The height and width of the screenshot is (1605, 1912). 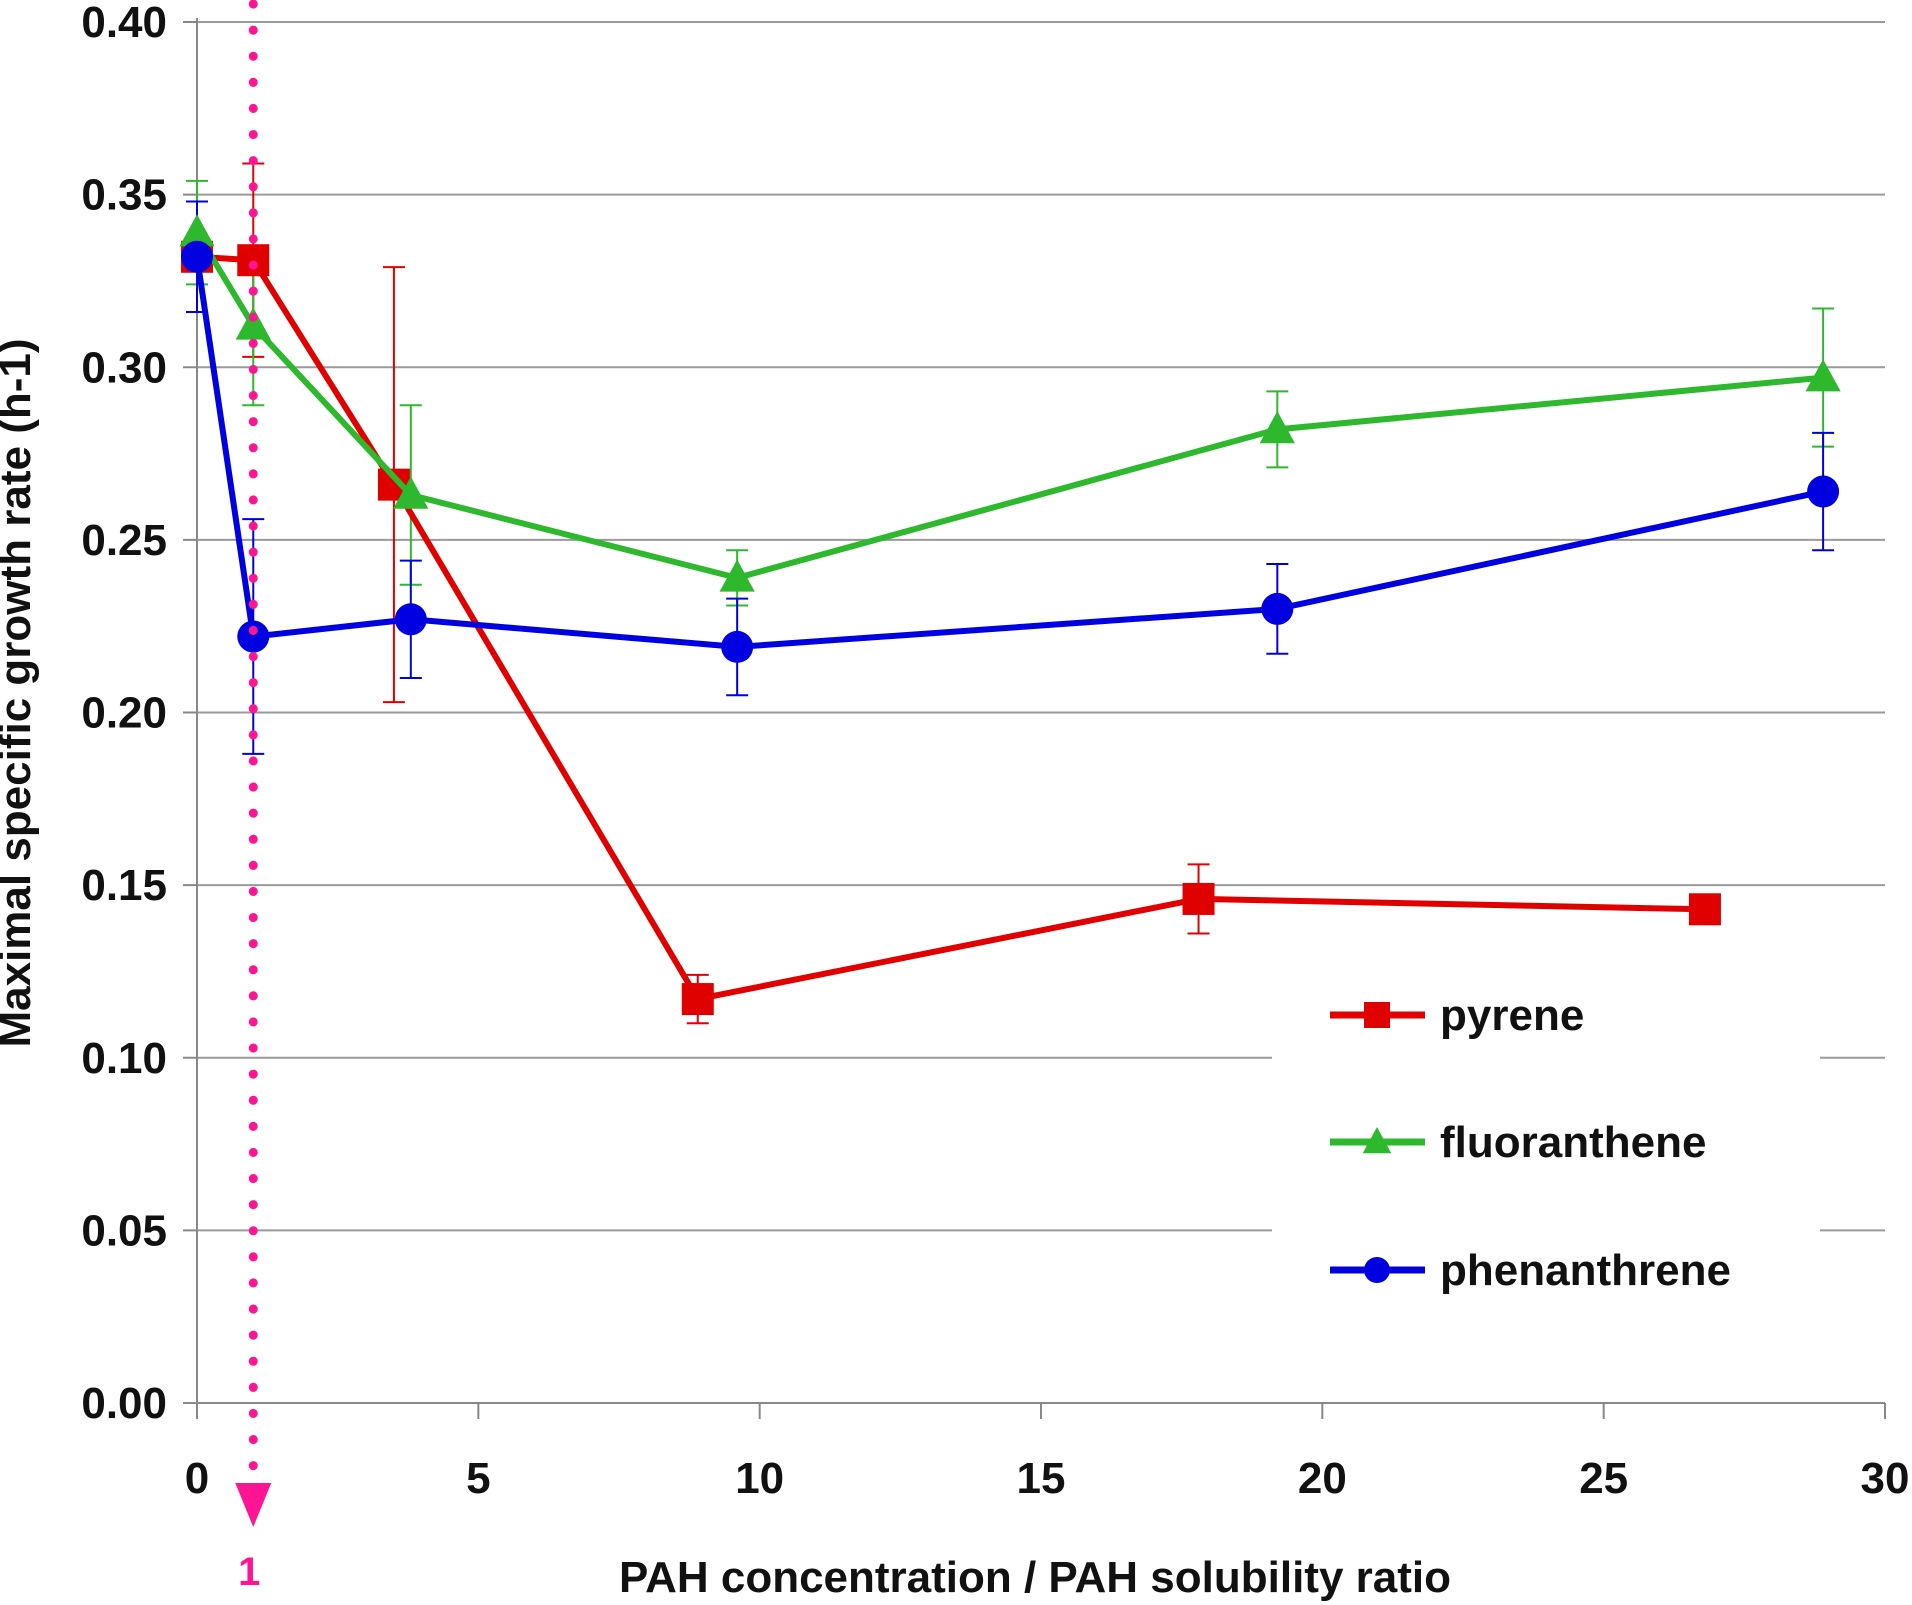 I want to click on x-tick-label: 20, so click(x=1322, y=1478).